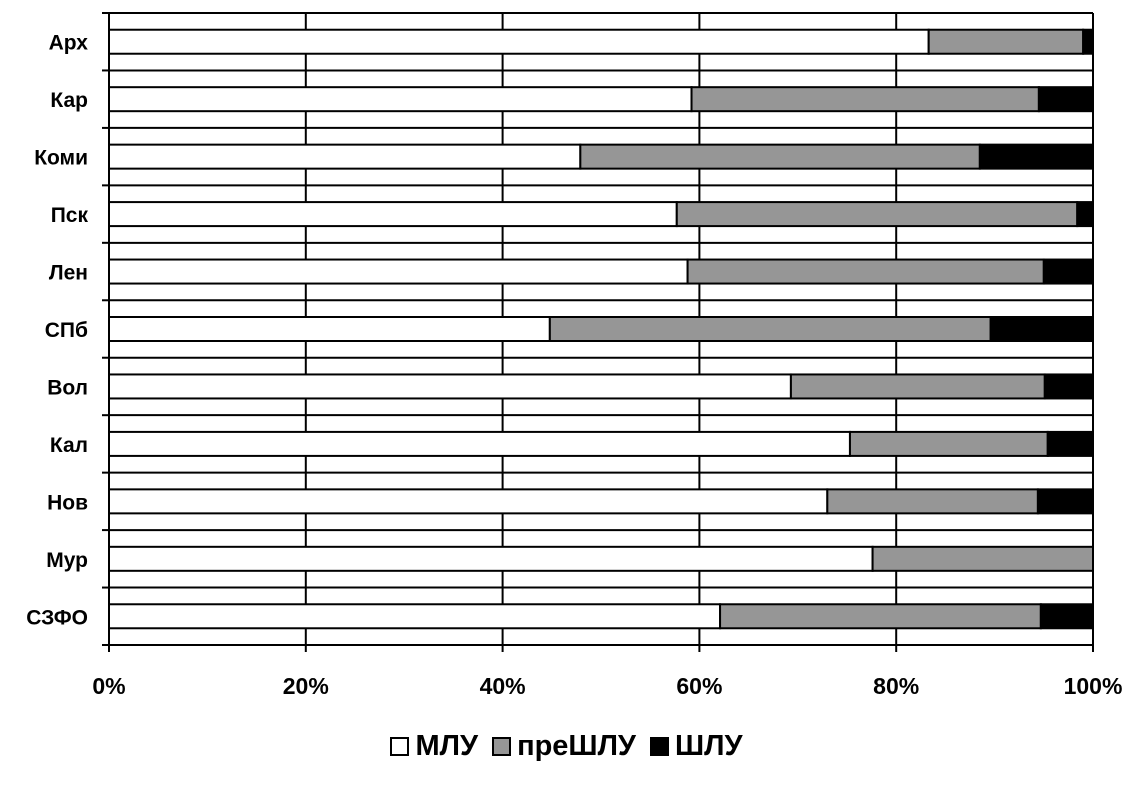  I want to click on legend-label-shlu: ШЛУ, so click(709, 746).